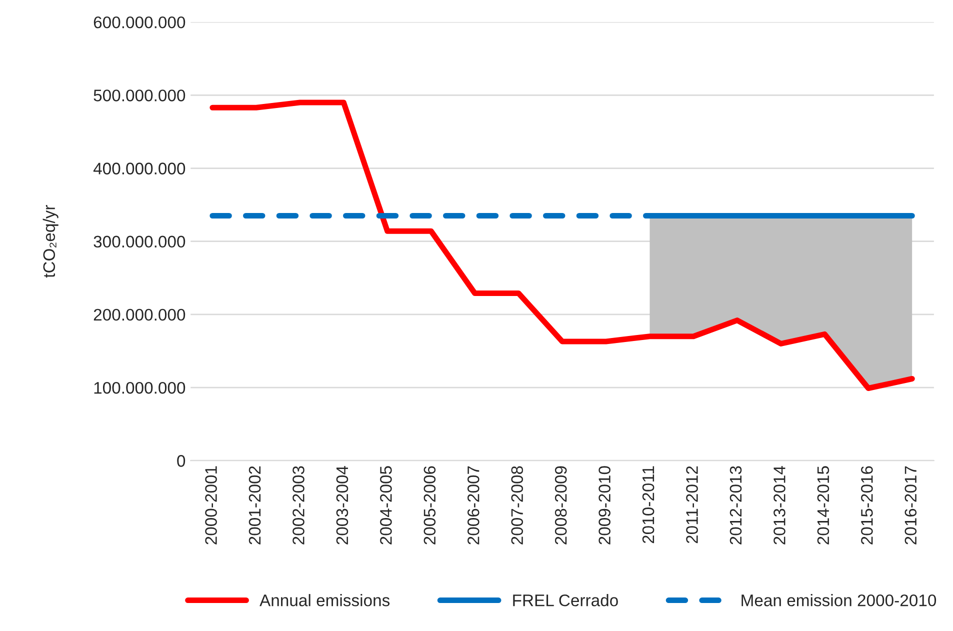 The height and width of the screenshot is (631, 953). I want to click on y-tick-label: 500.000.000, so click(140, 96).